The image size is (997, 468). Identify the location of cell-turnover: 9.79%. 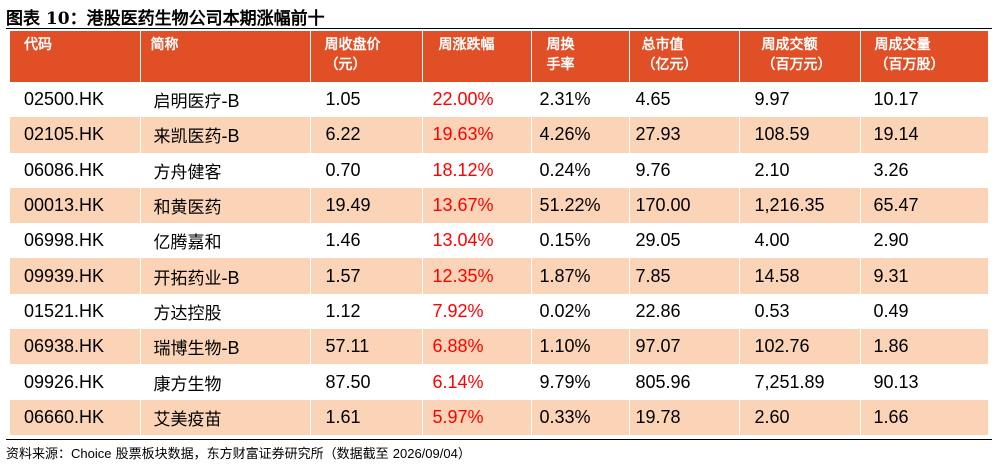
(580, 382).